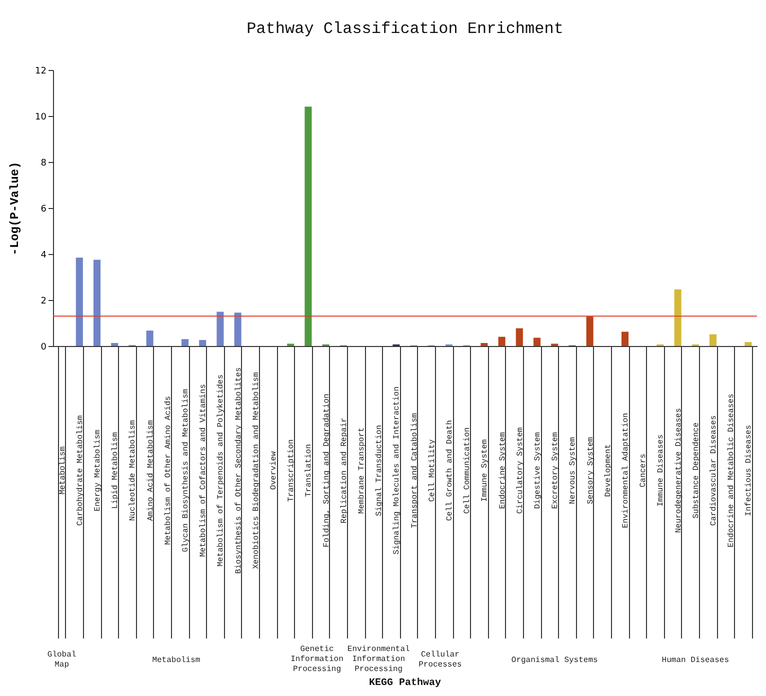 The image size is (766, 696). Describe the element at coordinates (239, 470) in the screenshot. I see `x-tick-label: Biosynthesis of Other Secondary Metabolites` at that location.